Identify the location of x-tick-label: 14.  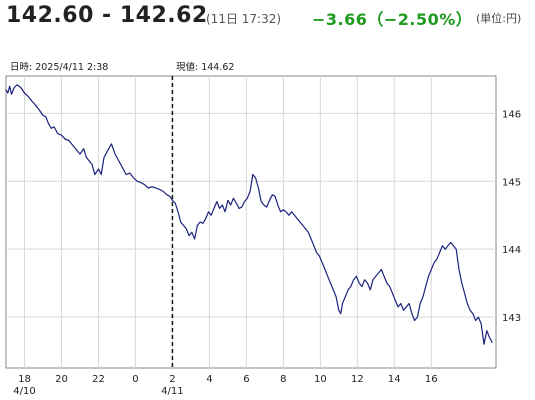
(394, 379).